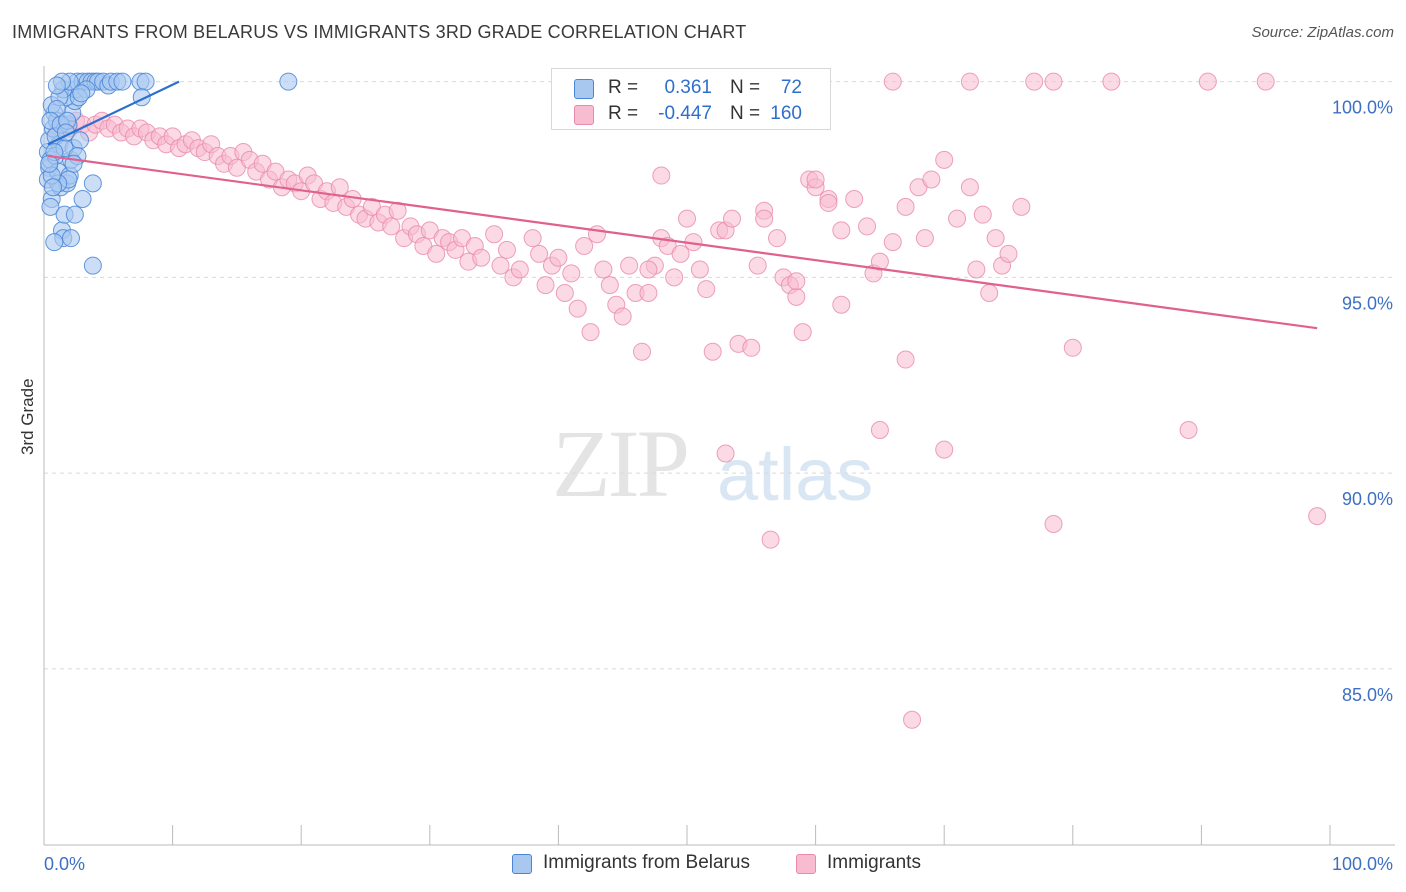  Describe the element at coordinates (795, 474) in the screenshot. I see `watermark-atlas: atlas` at that location.